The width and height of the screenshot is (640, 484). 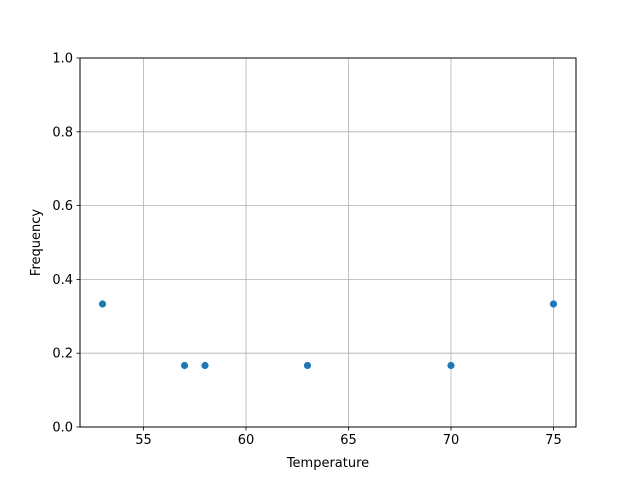 I want to click on x-tick-label: 65, so click(x=348, y=440).